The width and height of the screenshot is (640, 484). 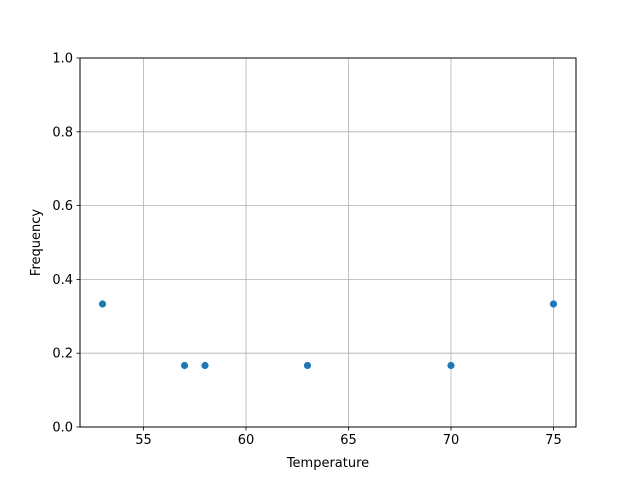 I want to click on x-tick-label: 65, so click(x=348, y=440).